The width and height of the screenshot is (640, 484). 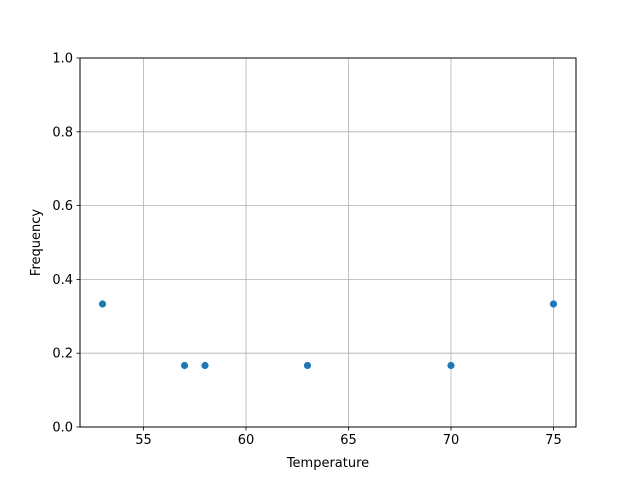 I want to click on x-tick-label: 65, so click(x=348, y=440).